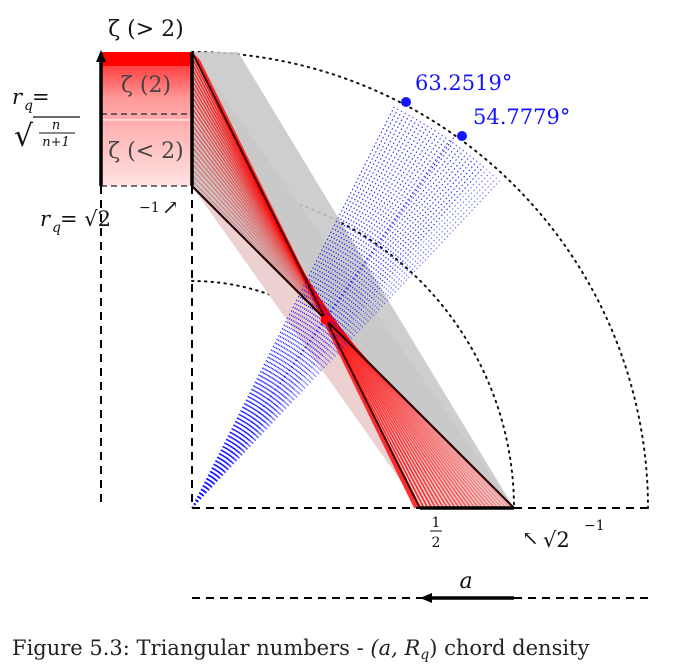 Image resolution: width=674 pixels, height=666 pixels. What do you see at coordinates (521, 117) in the screenshot?
I see `label-angle-54: 54.7779°` at bounding box center [521, 117].